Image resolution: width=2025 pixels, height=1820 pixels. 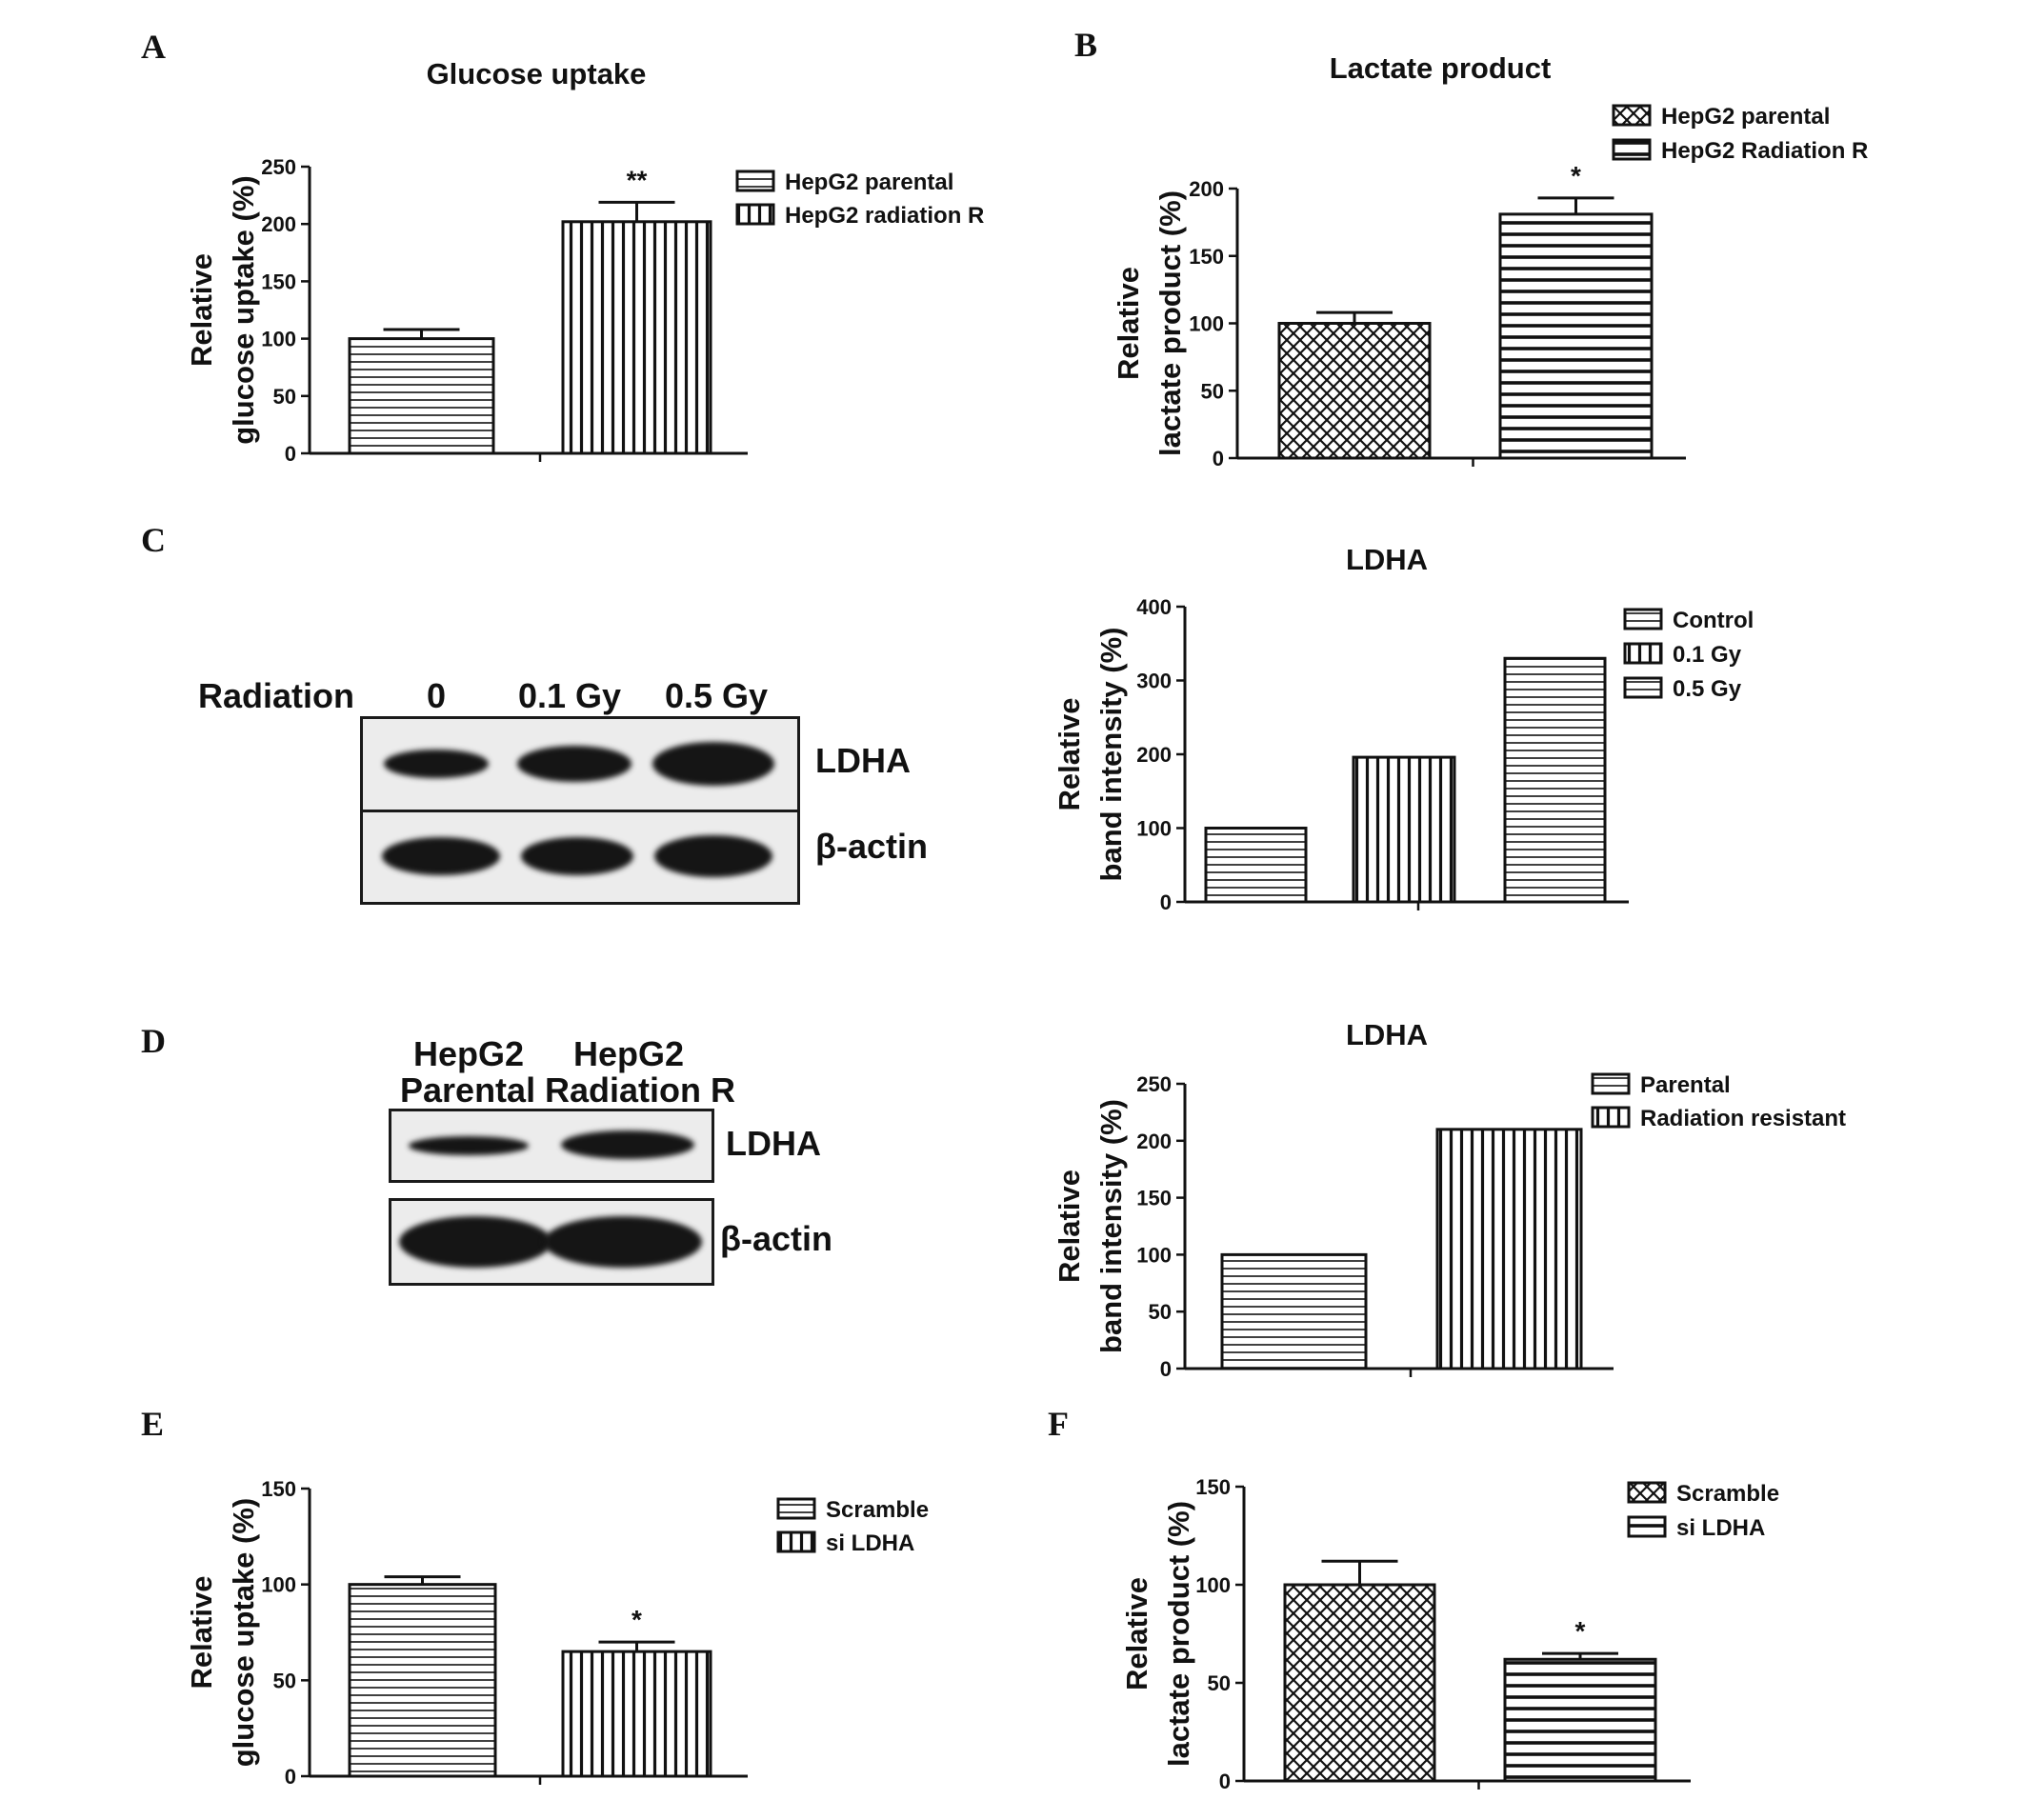 What do you see at coordinates (153, 47) in the screenshot?
I see `panel-label-a: A` at bounding box center [153, 47].